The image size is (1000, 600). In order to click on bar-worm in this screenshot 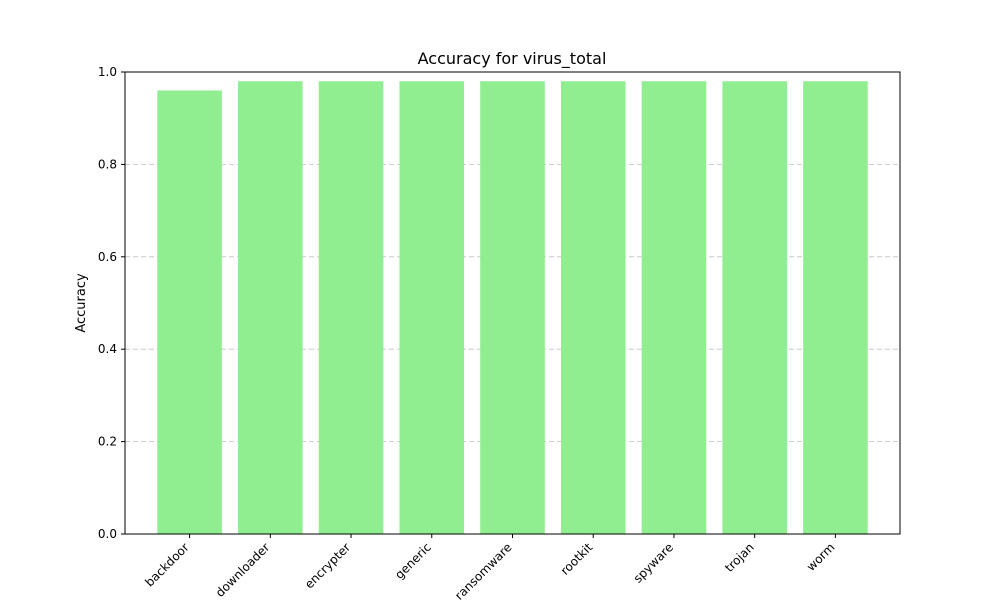, I will do `click(835, 308)`.